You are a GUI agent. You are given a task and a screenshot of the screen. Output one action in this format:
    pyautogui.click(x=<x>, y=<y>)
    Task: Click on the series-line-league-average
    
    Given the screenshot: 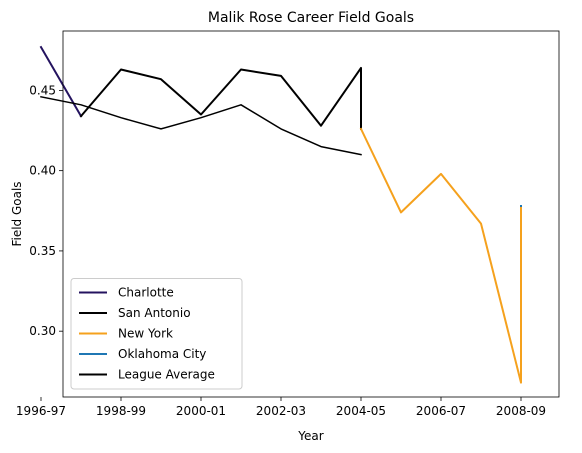 What is the action you would take?
    pyautogui.click(x=201, y=125)
    